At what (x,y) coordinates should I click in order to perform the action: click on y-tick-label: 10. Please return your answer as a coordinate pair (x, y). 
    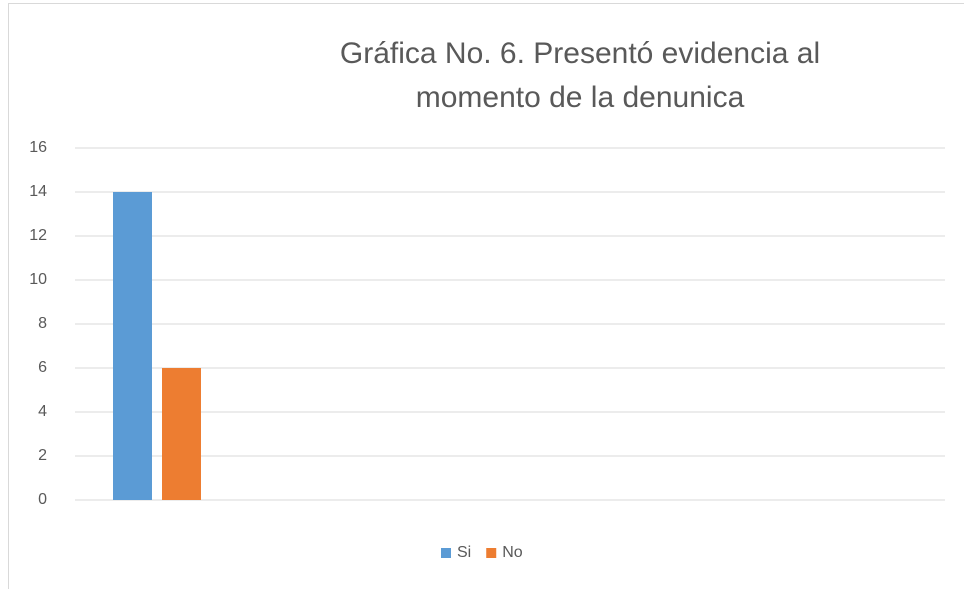
    Looking at the image, I should click on (38, 279).